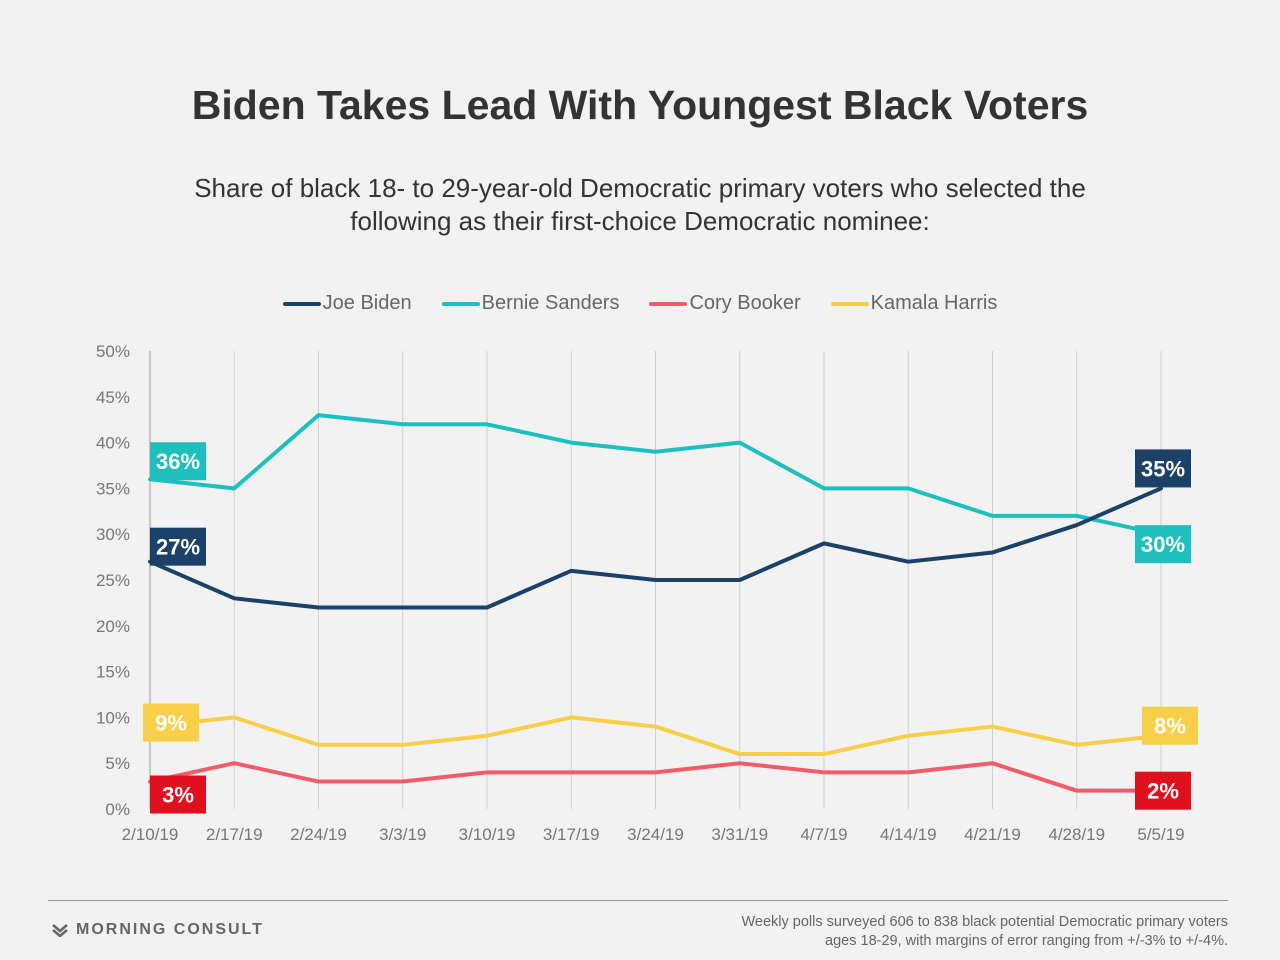  Describe the element at coordinates (655, 777) in the screenshot. I see `series-line-cory-booker` at that location.